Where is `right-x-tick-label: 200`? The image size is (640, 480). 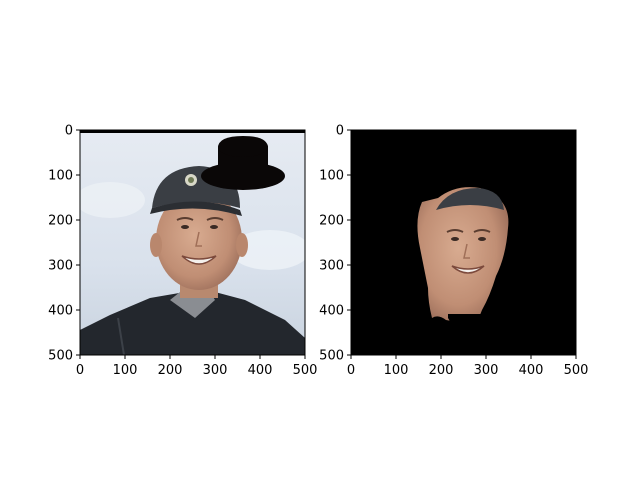
right-x-tick-label: 200 is located at coordinates (441, 370).